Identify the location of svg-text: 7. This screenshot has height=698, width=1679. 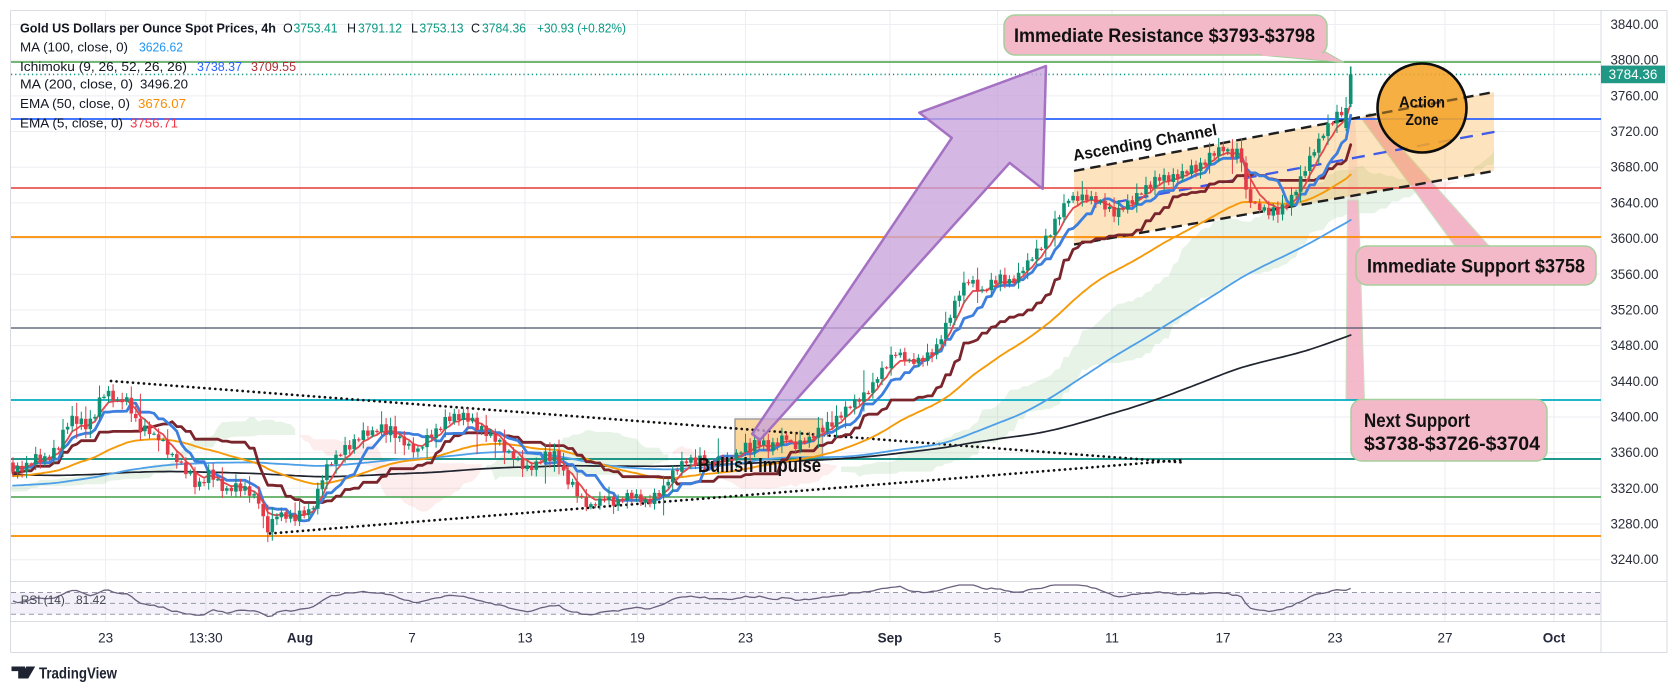
(412, 638).